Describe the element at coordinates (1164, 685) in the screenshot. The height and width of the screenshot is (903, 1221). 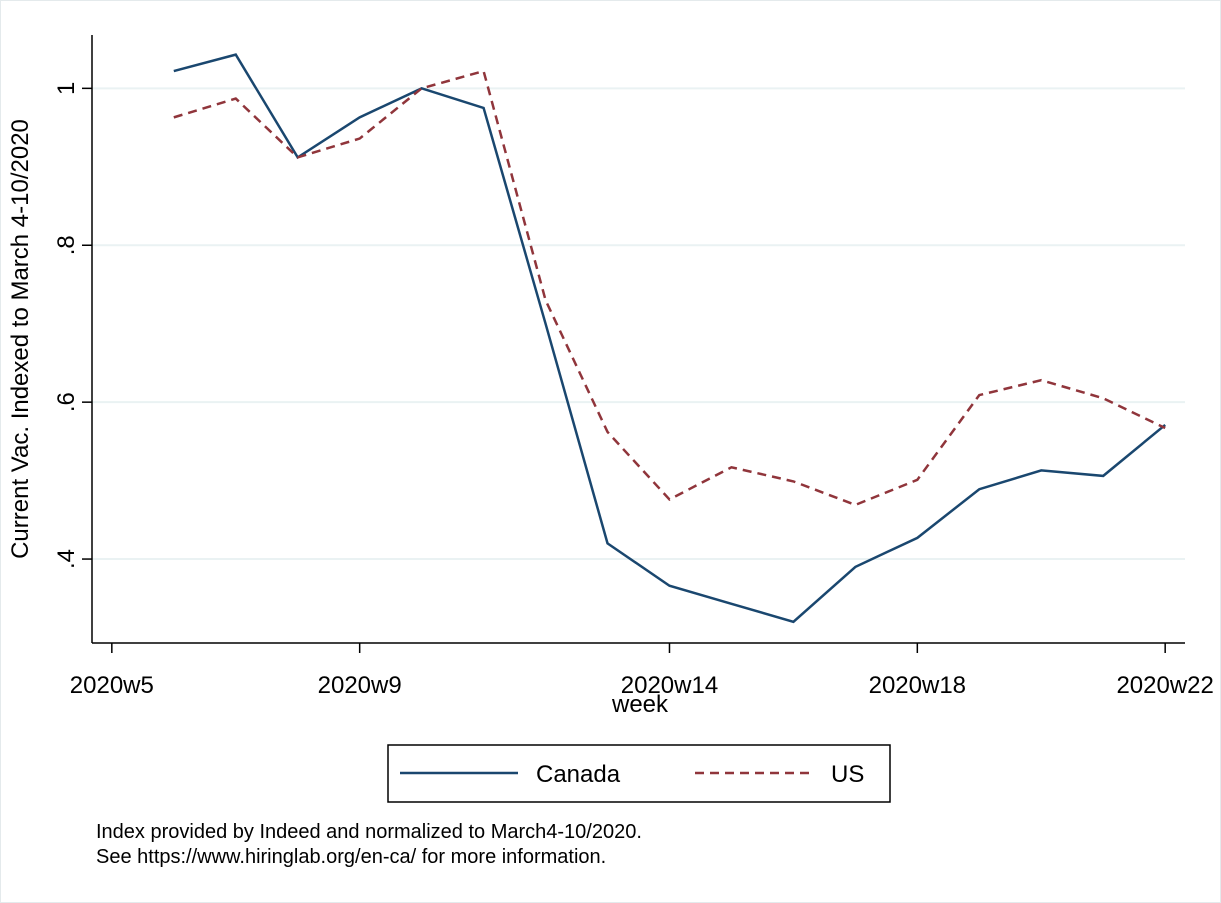
I see `x-tick-label: 2020w22` at that location.